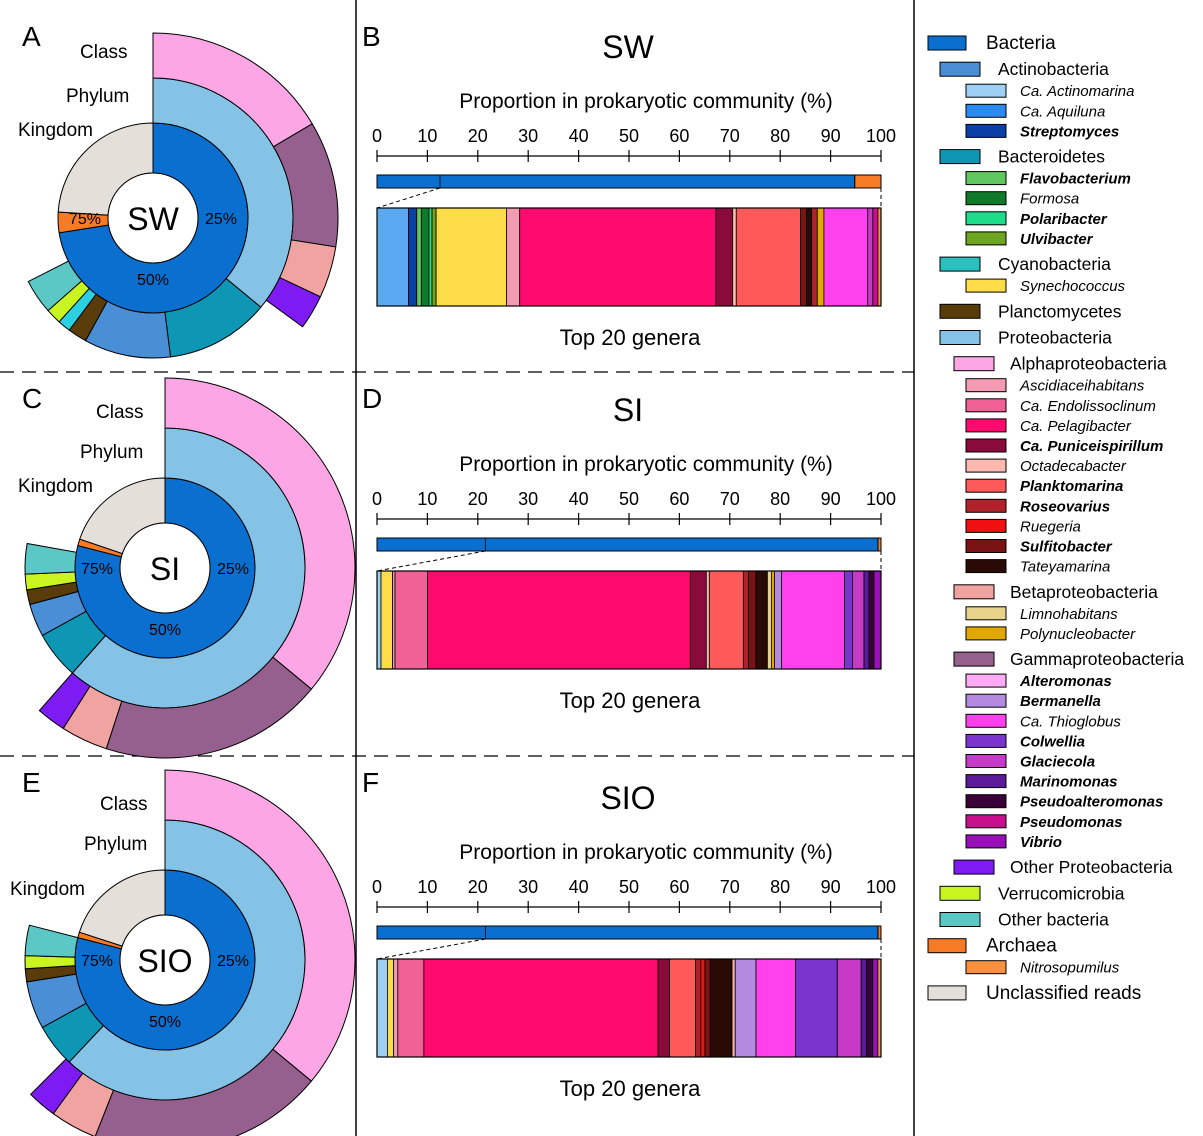  I want to click on legend-label: Flavobacterium, so click(1075, 179).